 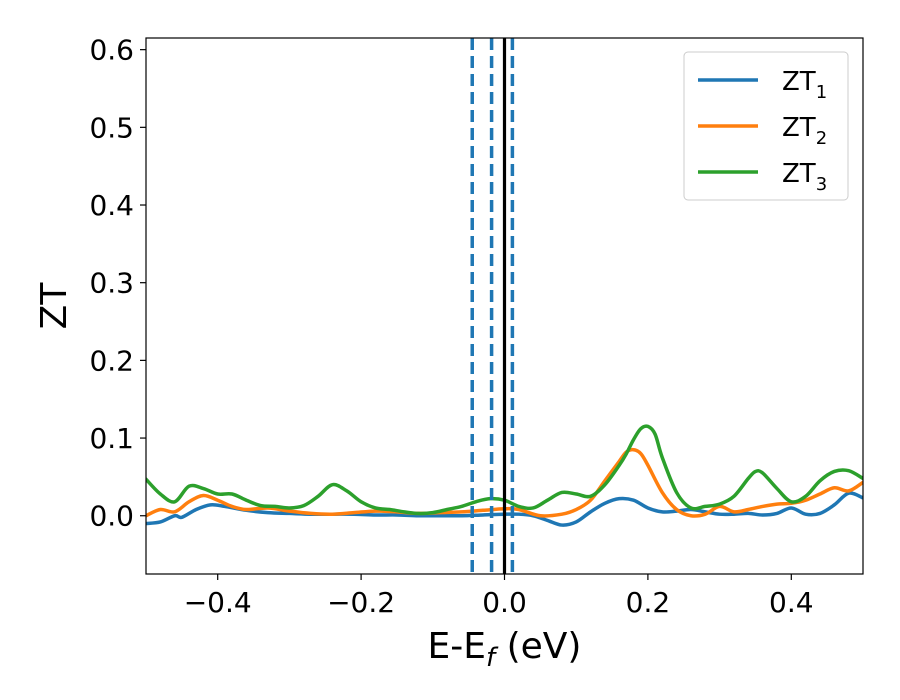 I want to click on series-line-zt1, so click(x=504, y=509).